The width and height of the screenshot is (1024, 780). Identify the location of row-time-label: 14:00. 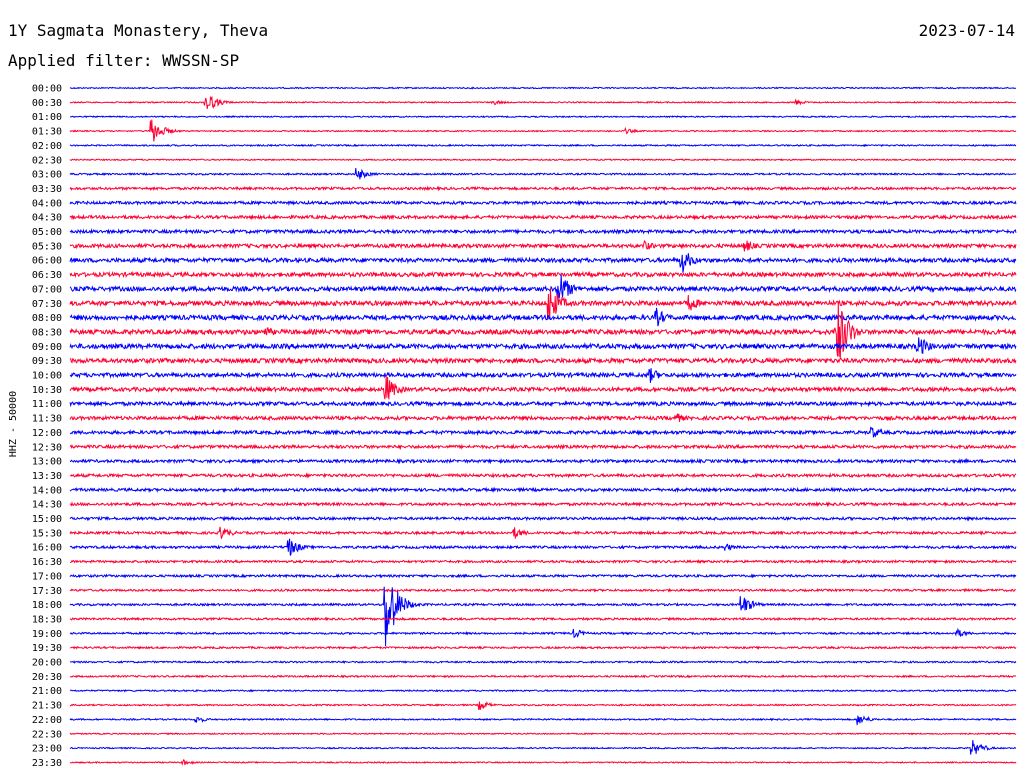
(47, 490).